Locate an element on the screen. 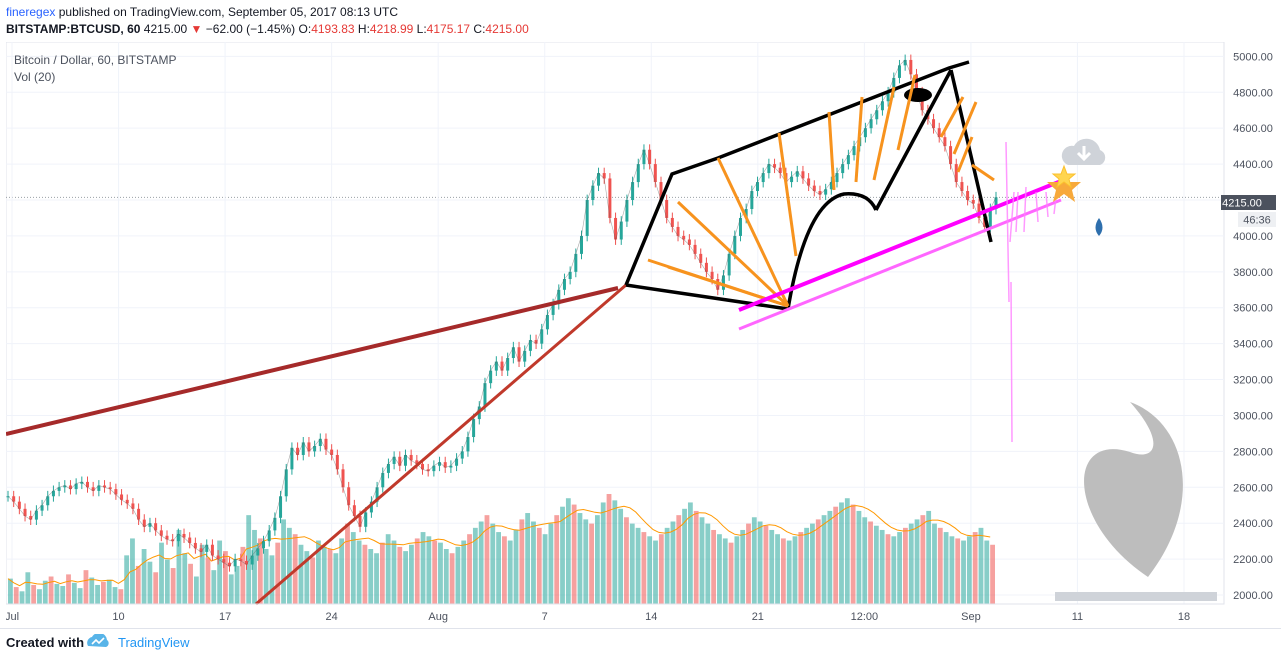 The image size is (1281, 661). time-axis: Jul 10 17 24 Aug 7 14 21 12:00 Sep 11 18 is located at coordinates (614, 613).